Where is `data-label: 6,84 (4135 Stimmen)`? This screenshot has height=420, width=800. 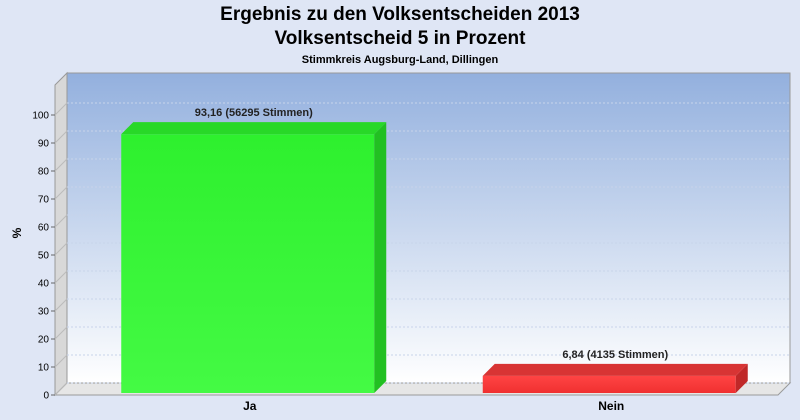
data-label: 6,84 (4135 Stimmen) is located at coordinates (615, 355).